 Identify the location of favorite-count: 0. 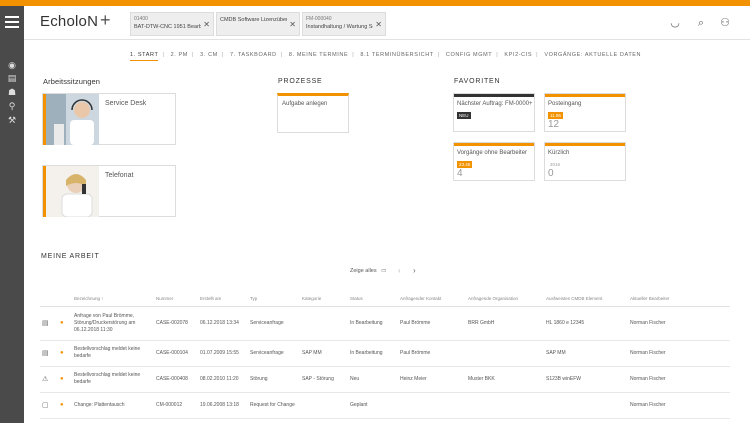
(551, 173).